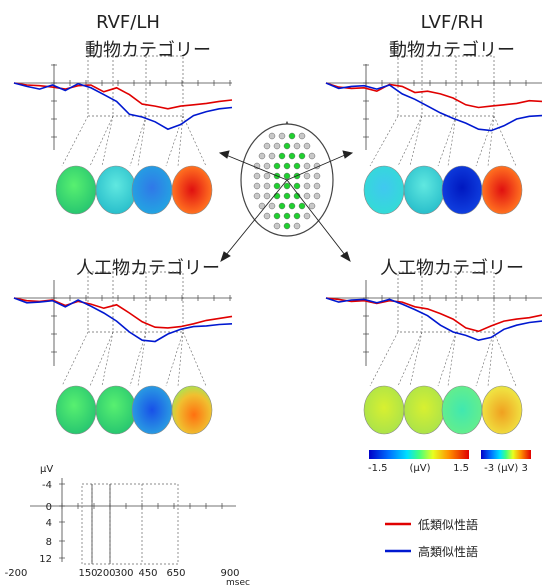 The width and height of the screenshot is (542, 588). What do you see at coordinates (148, 268) in the screenshot?
I see `panel-title-bl: 人工物カテゴリー` at bounding box center [148, 268].